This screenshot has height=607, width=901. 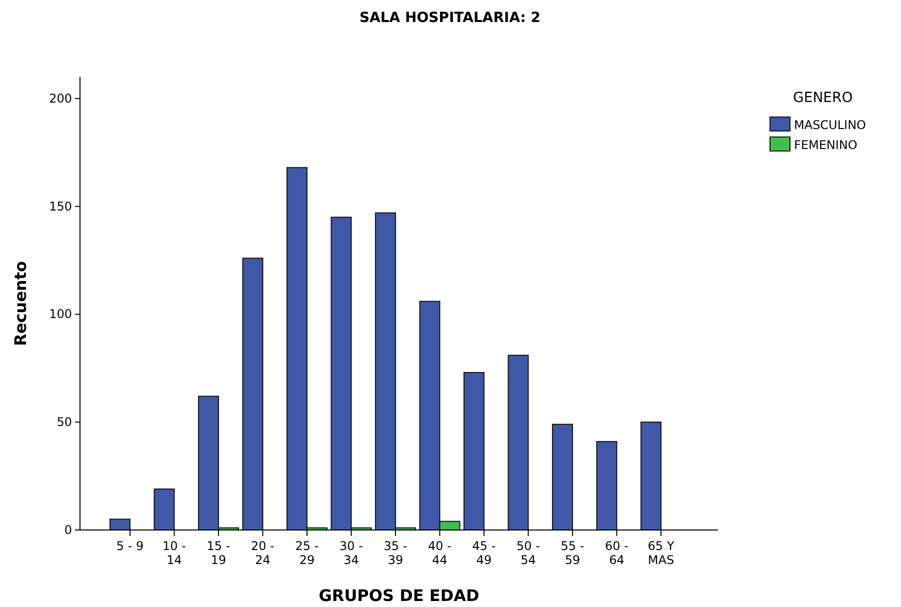 I want to click on x-tick-label: 20 - 24, so click(x=262, y=553).